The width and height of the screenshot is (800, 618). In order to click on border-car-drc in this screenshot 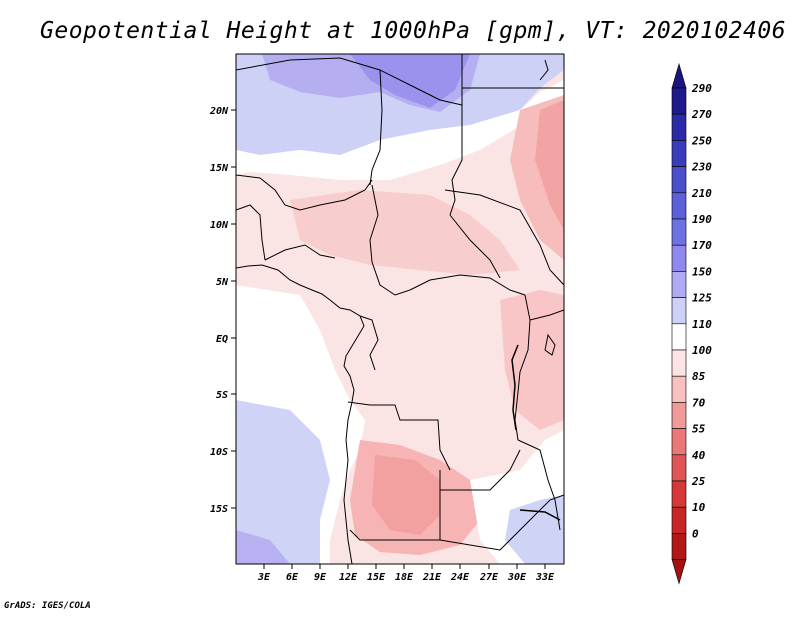, I will do `click(467, 285)`.